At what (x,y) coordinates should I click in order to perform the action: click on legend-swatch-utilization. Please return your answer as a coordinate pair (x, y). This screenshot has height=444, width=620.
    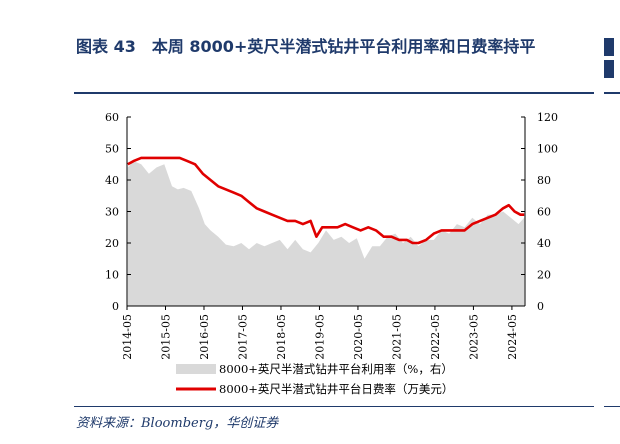
    Looking at the image, I should click on (196, 369).